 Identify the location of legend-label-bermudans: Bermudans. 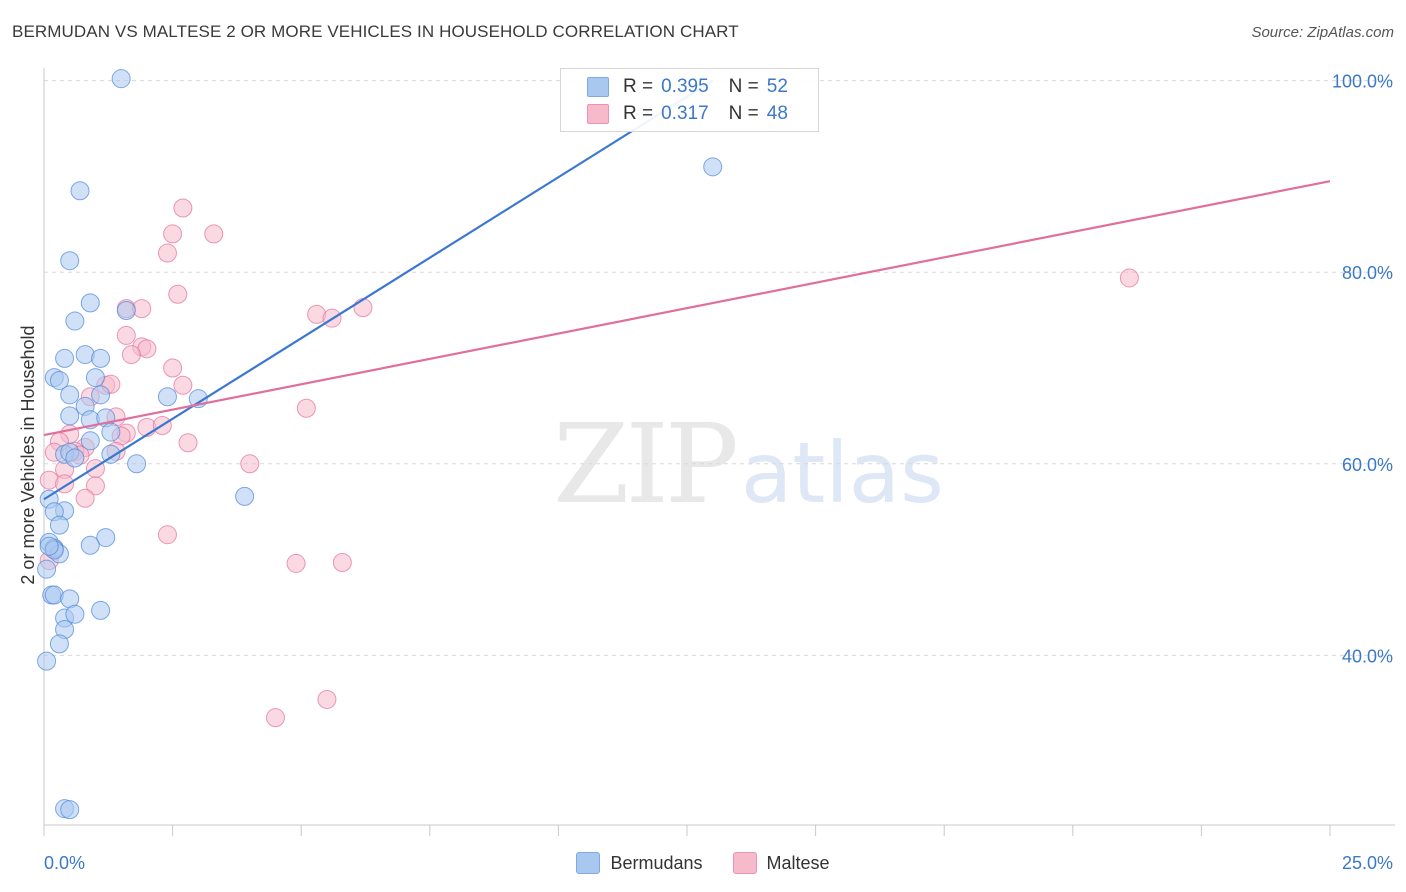
(656, 862).